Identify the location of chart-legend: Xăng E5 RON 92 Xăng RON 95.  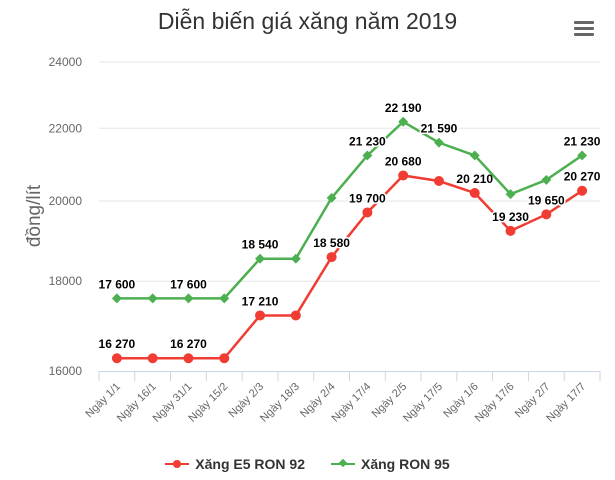
(307, 464).